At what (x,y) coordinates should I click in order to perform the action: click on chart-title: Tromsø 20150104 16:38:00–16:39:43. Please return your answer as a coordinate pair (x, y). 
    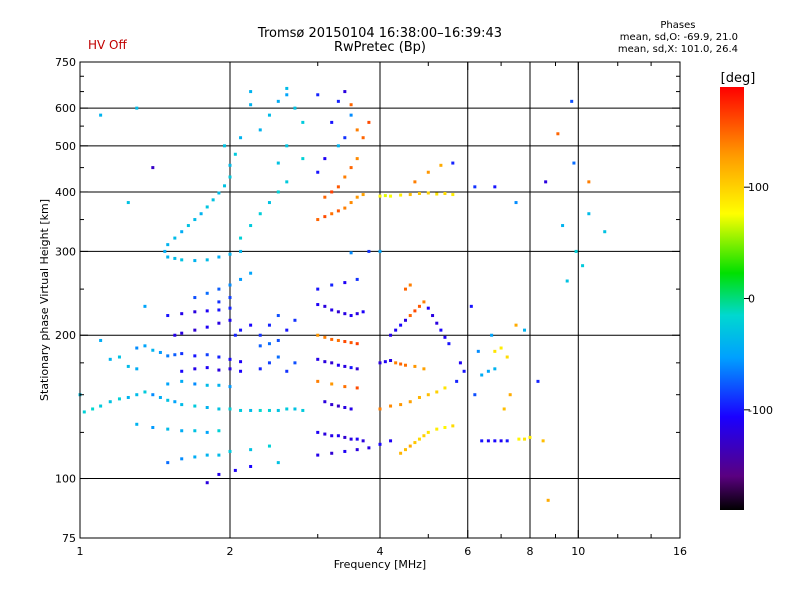
    Looking at the image, I should click on (380, 33).